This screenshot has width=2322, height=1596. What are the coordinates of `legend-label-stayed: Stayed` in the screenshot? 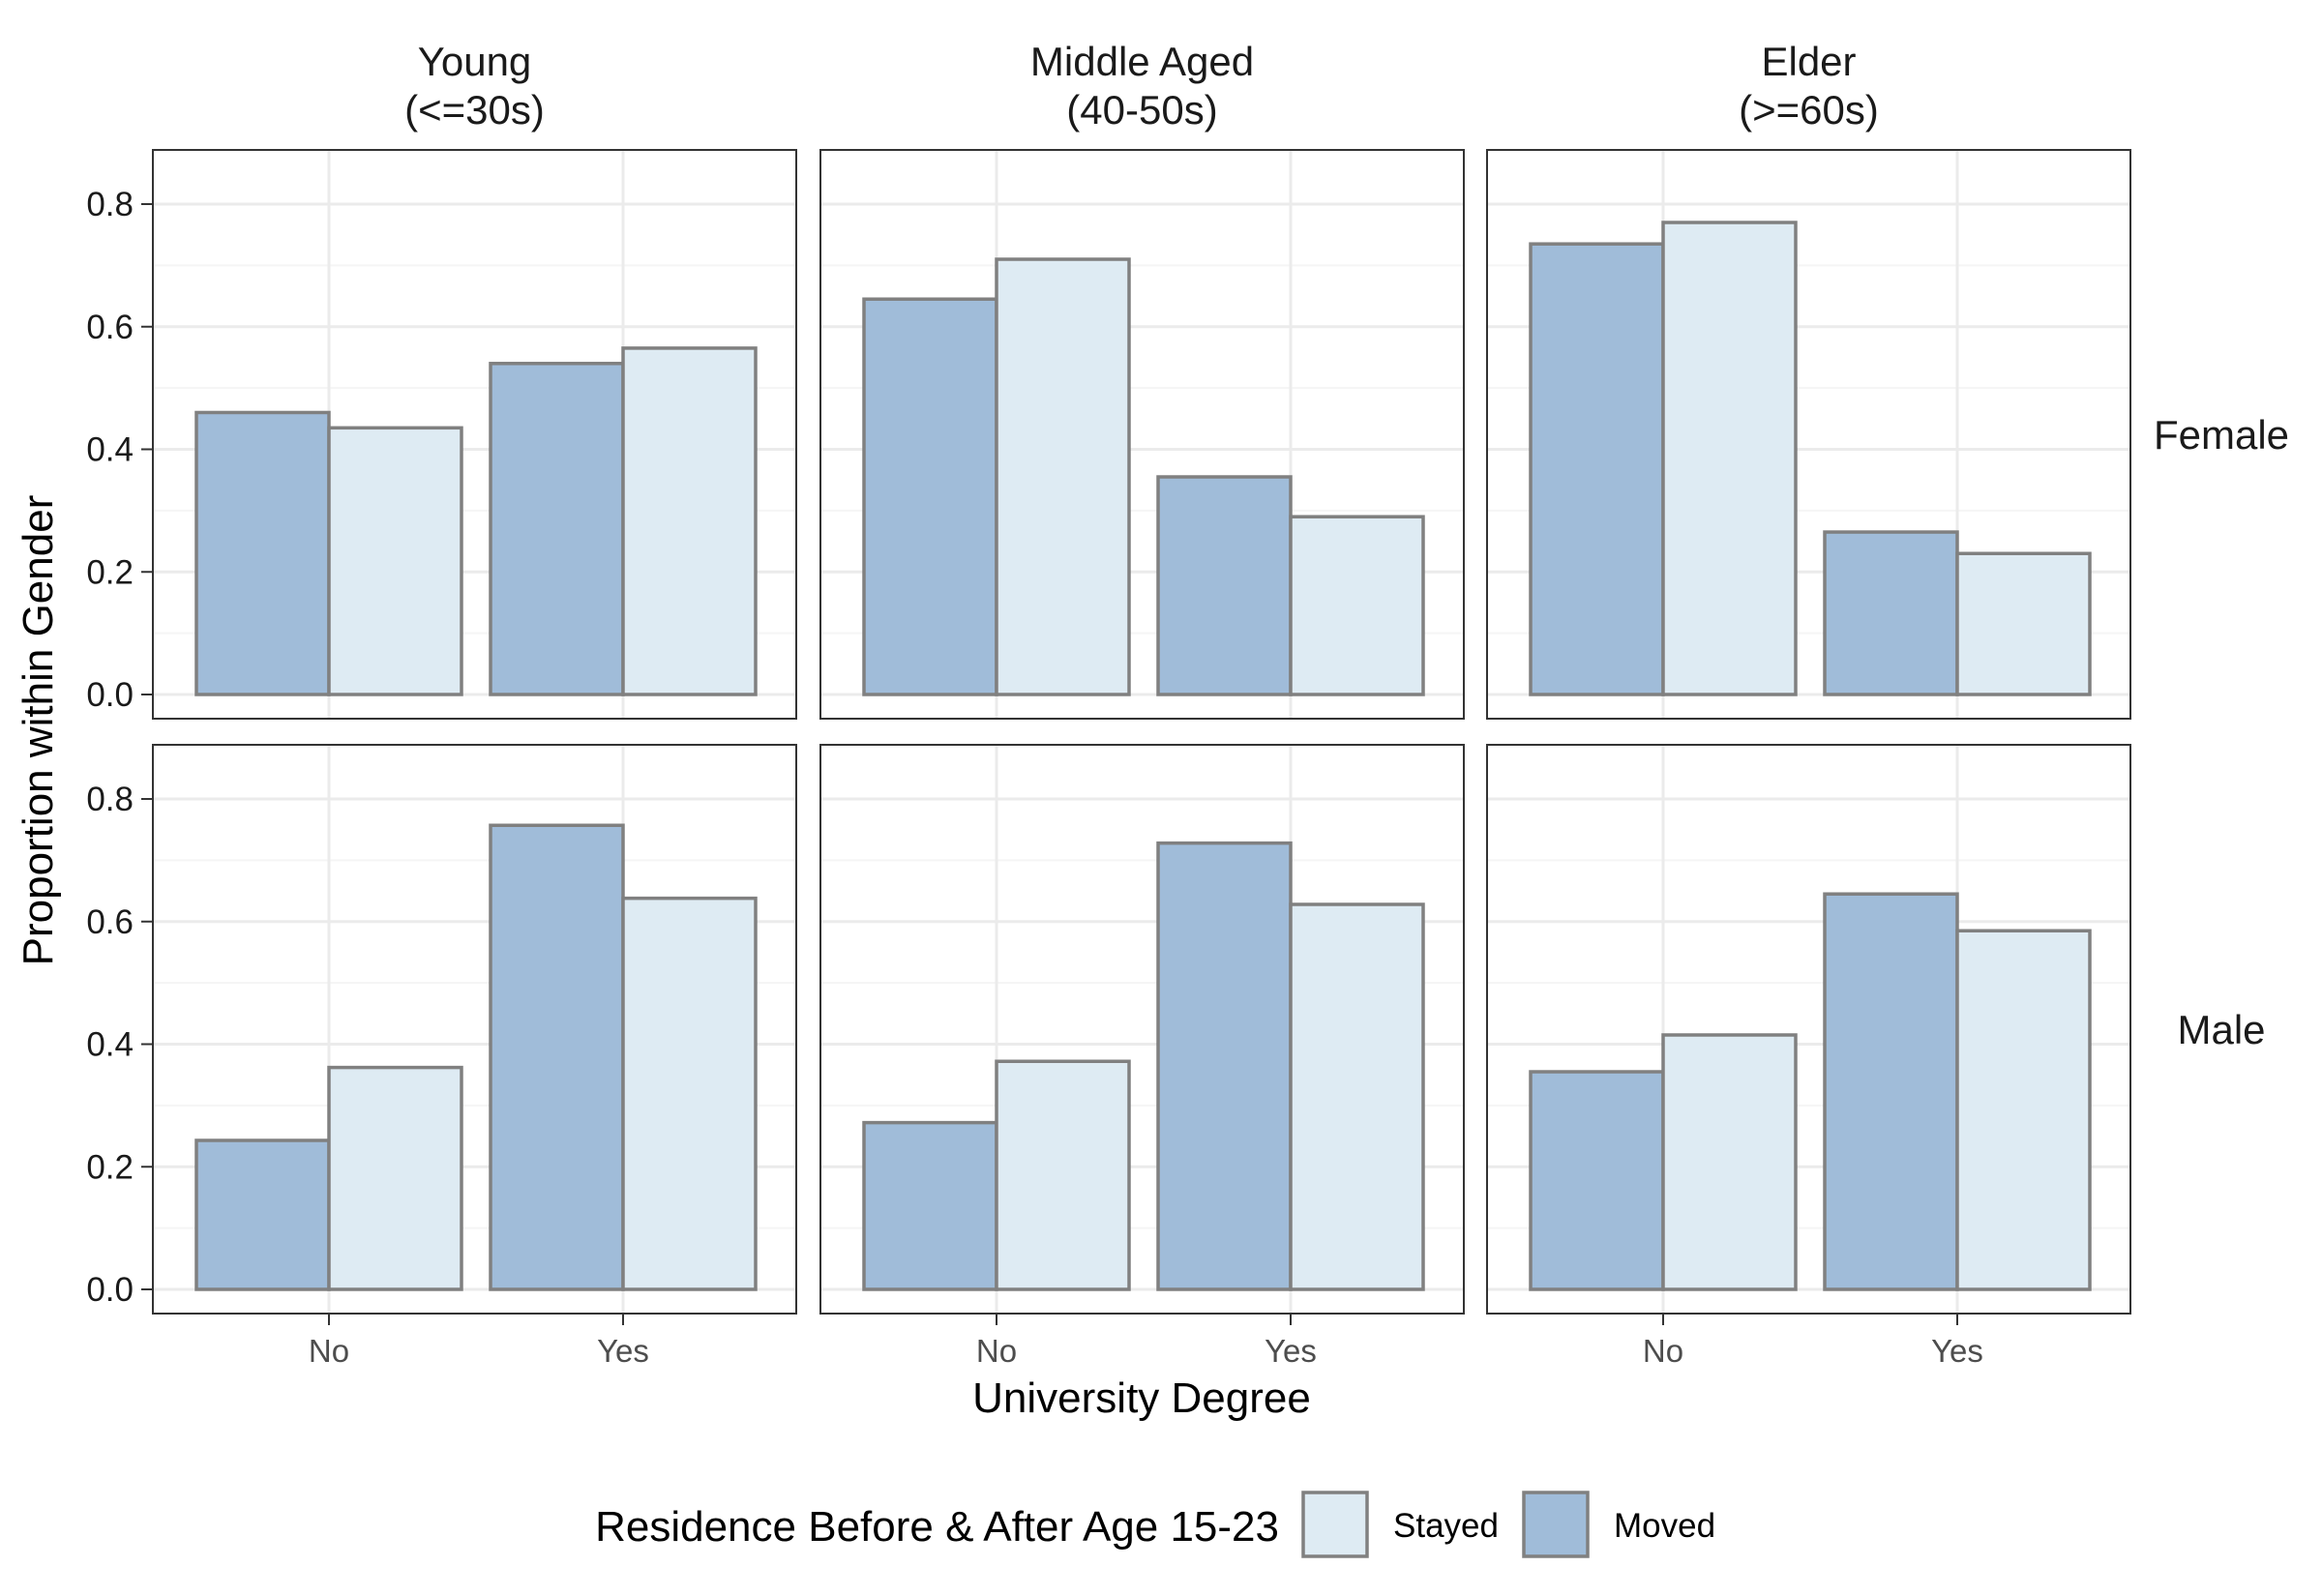 It's located at (1446, 1526).